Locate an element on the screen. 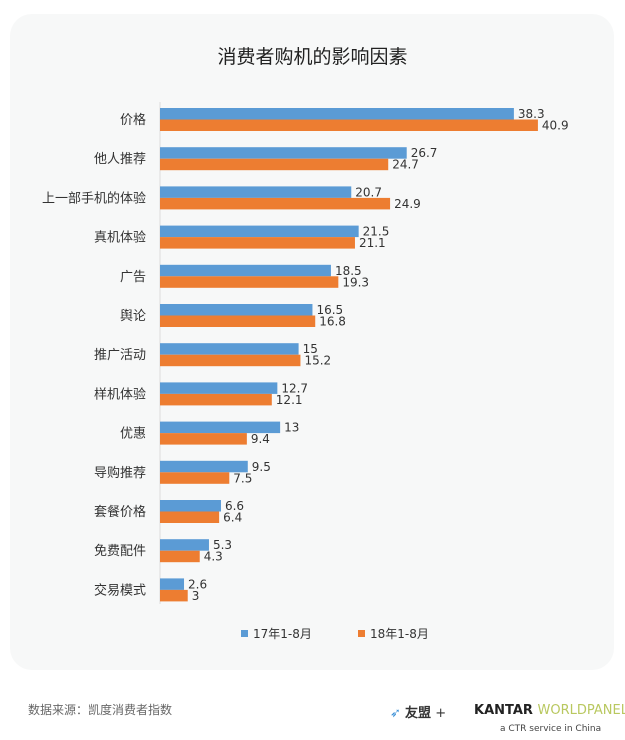 This screenshot has width=625, height=740. data-label: 24.9 is located at coordinates (407, 204).